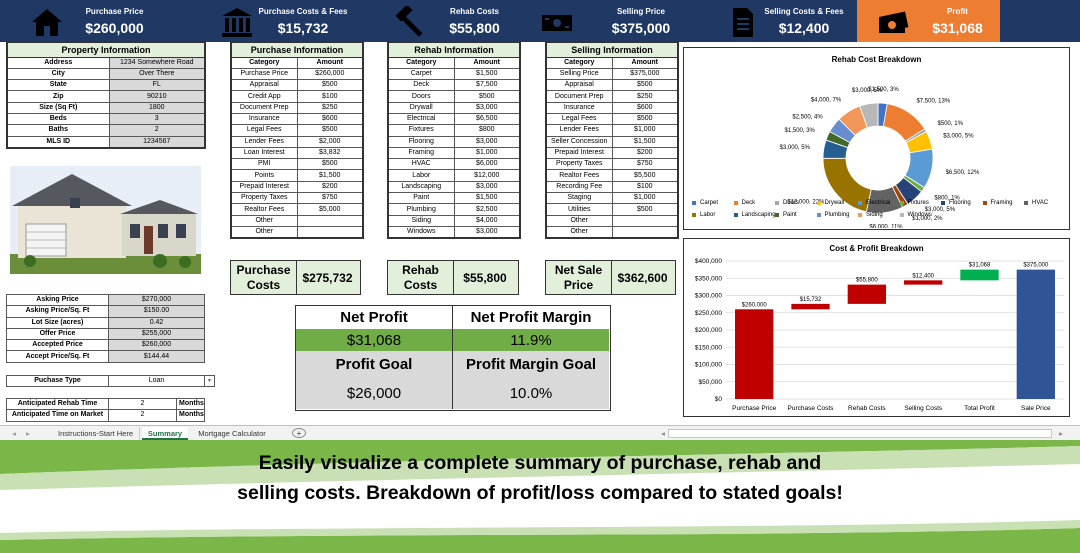 The image size is (1080, 553). I want to click on field-value: FL, so click(157, 85).